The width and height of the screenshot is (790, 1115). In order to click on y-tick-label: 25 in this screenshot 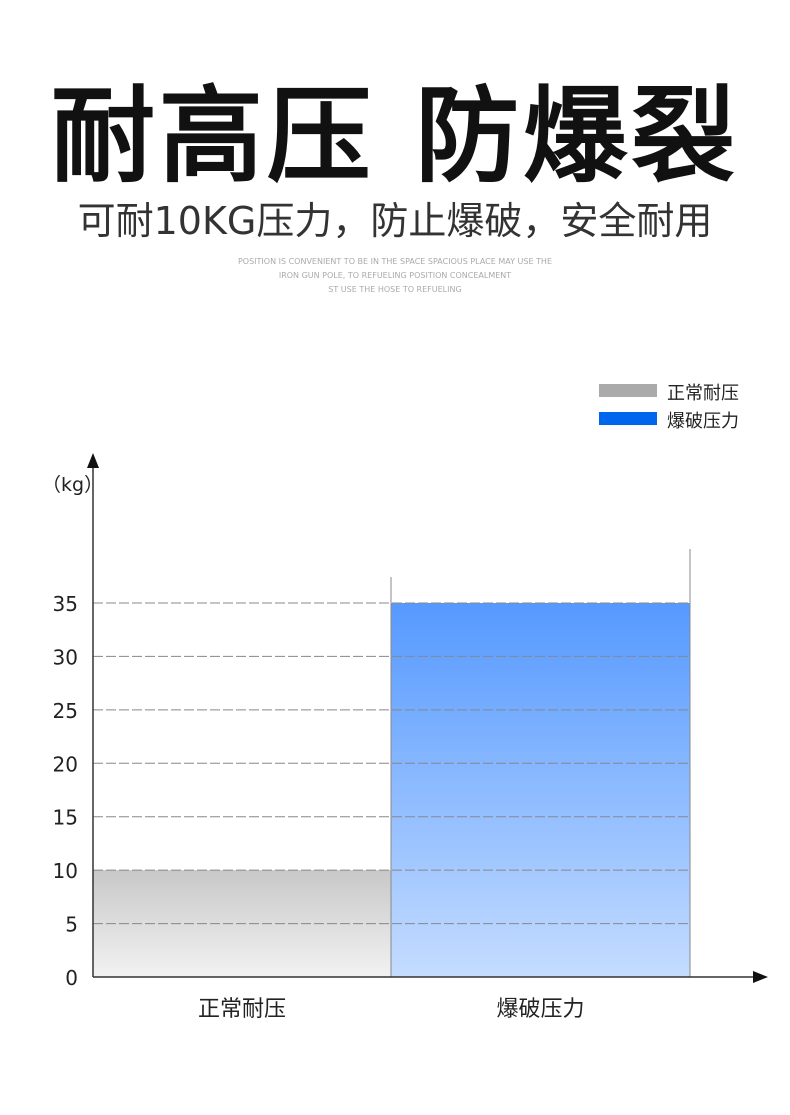, I will do `click(65, 711)`.